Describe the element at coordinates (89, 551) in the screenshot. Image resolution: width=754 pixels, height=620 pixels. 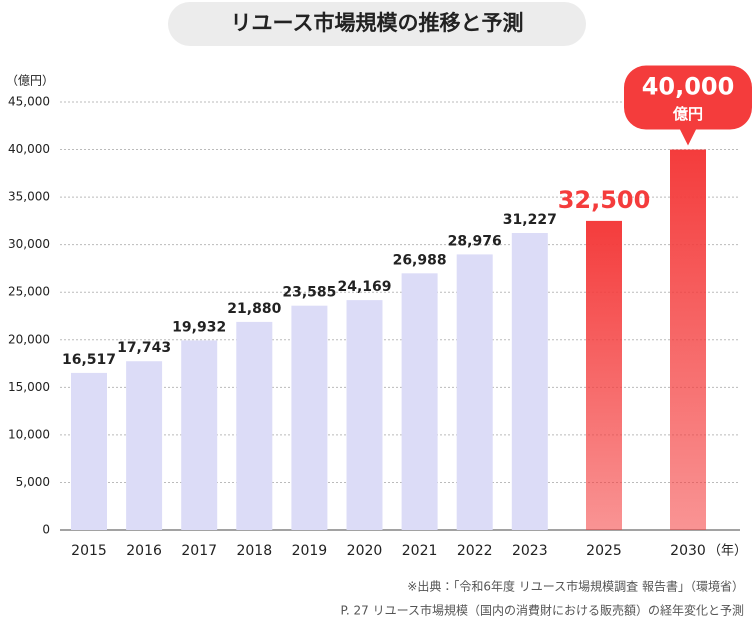
I see `x-tick-label: 2015` at that location.